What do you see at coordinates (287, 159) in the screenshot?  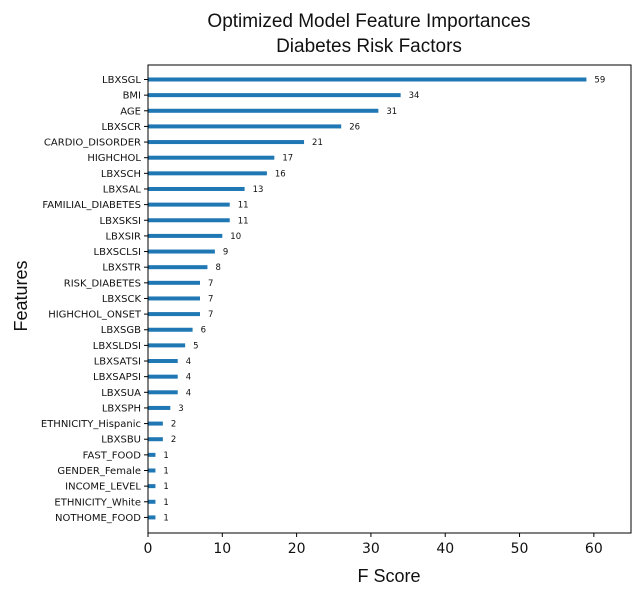 I see `data-label: 17` at bounding box center [287, 159].